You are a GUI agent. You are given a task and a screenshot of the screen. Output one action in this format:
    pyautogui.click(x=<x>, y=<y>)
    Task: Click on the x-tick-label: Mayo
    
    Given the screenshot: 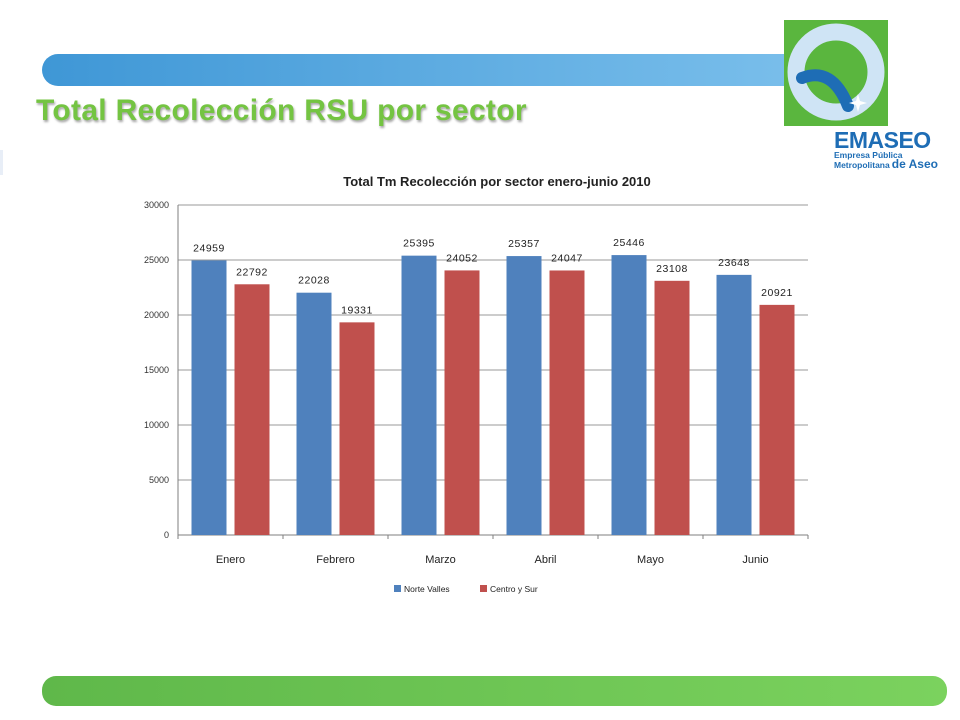 What is the action you would take?
    pyautogui.click(x=650, y=560)
    